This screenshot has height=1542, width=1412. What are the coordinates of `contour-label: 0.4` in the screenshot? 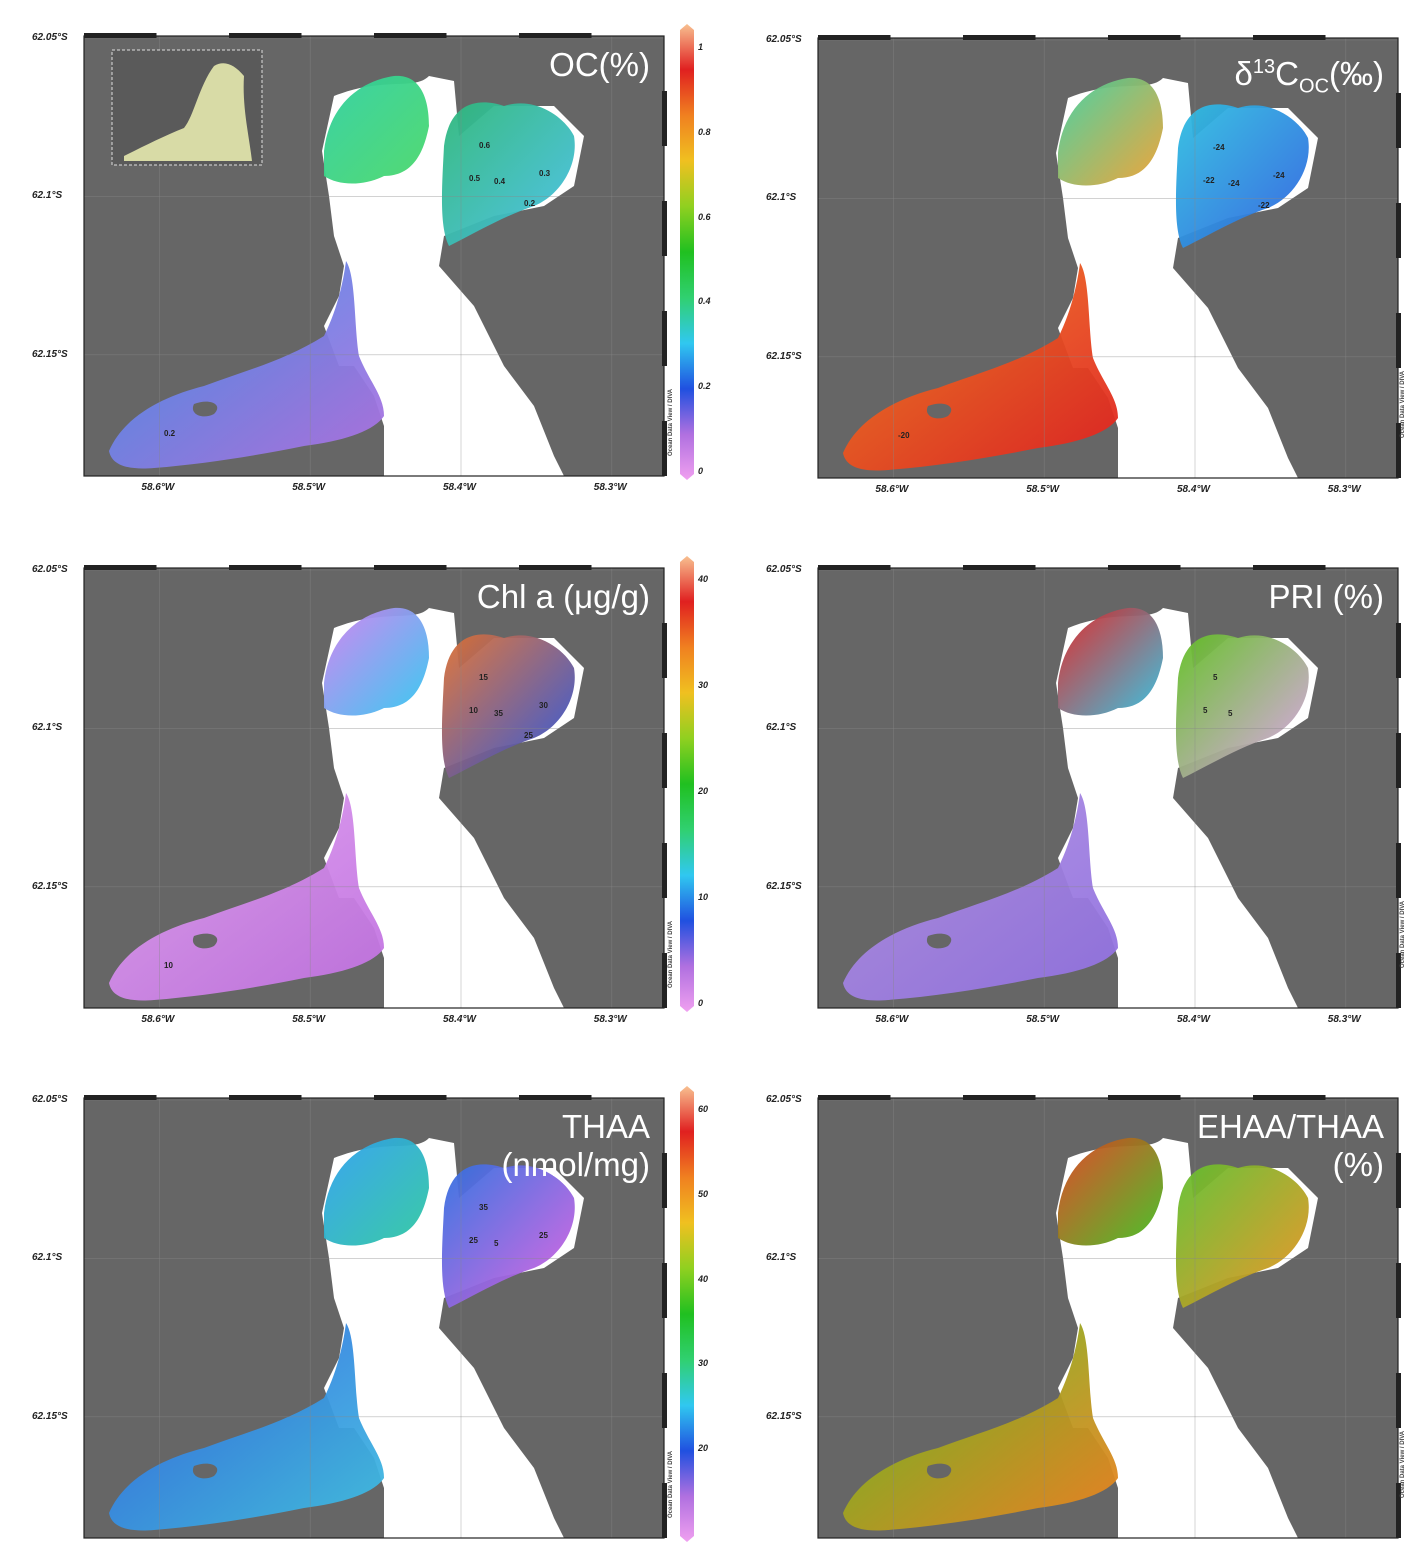 It's located at (500, 181).